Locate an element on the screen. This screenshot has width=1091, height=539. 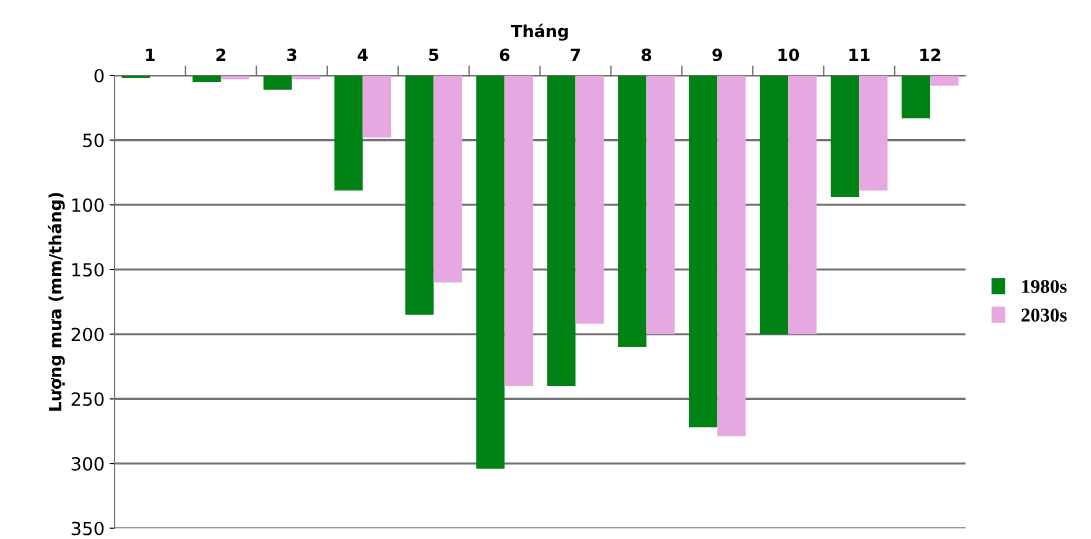
x-tick-label: 11 is located at coordinates (859, 54).